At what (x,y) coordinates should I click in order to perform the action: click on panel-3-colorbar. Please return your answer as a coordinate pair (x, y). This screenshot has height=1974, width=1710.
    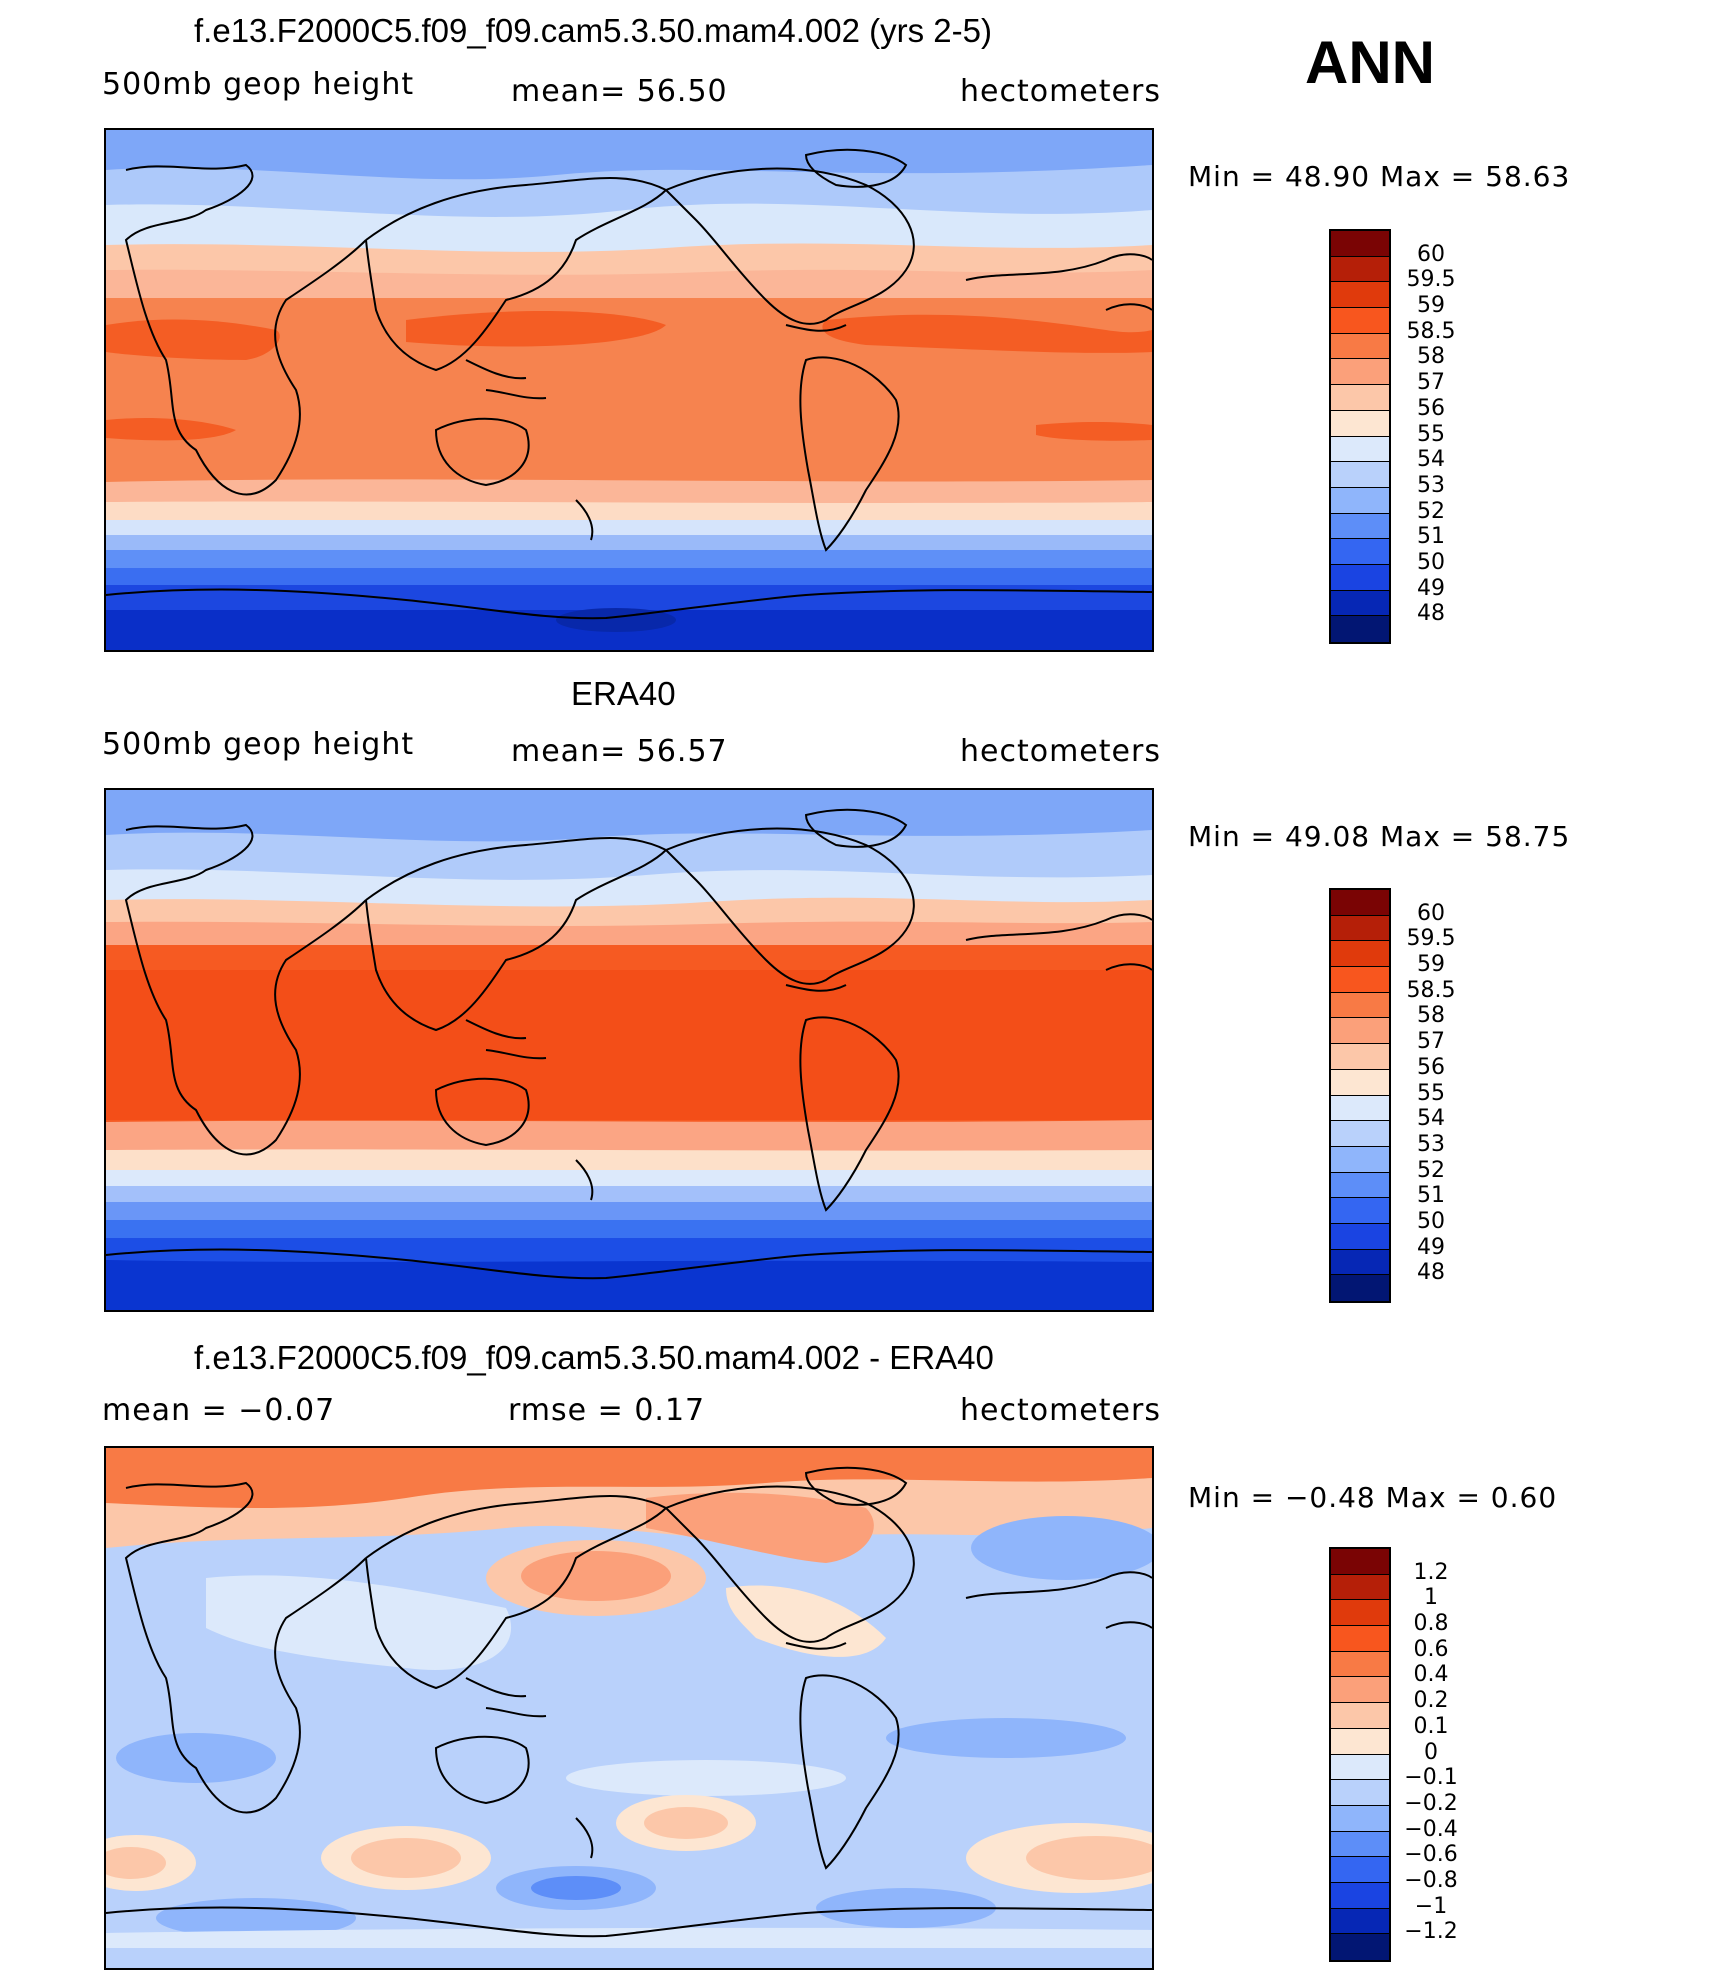
    Looking at the image, I should click on (1360, 1754).